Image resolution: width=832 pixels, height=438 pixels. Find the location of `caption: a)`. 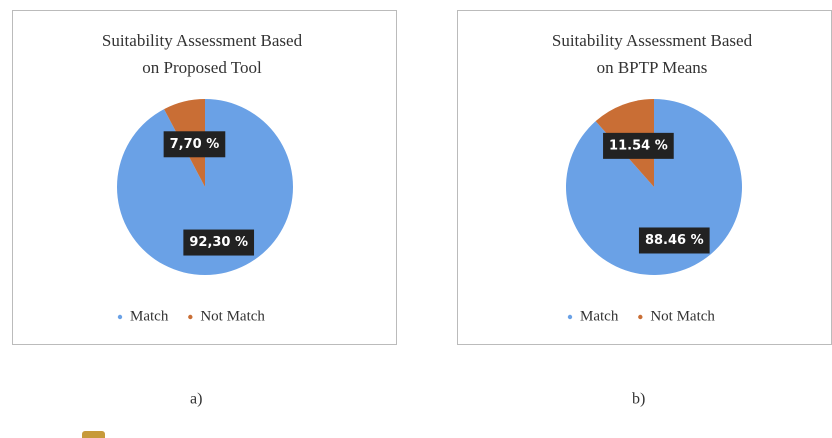

caption: a) is located at coordinates (196, 399).